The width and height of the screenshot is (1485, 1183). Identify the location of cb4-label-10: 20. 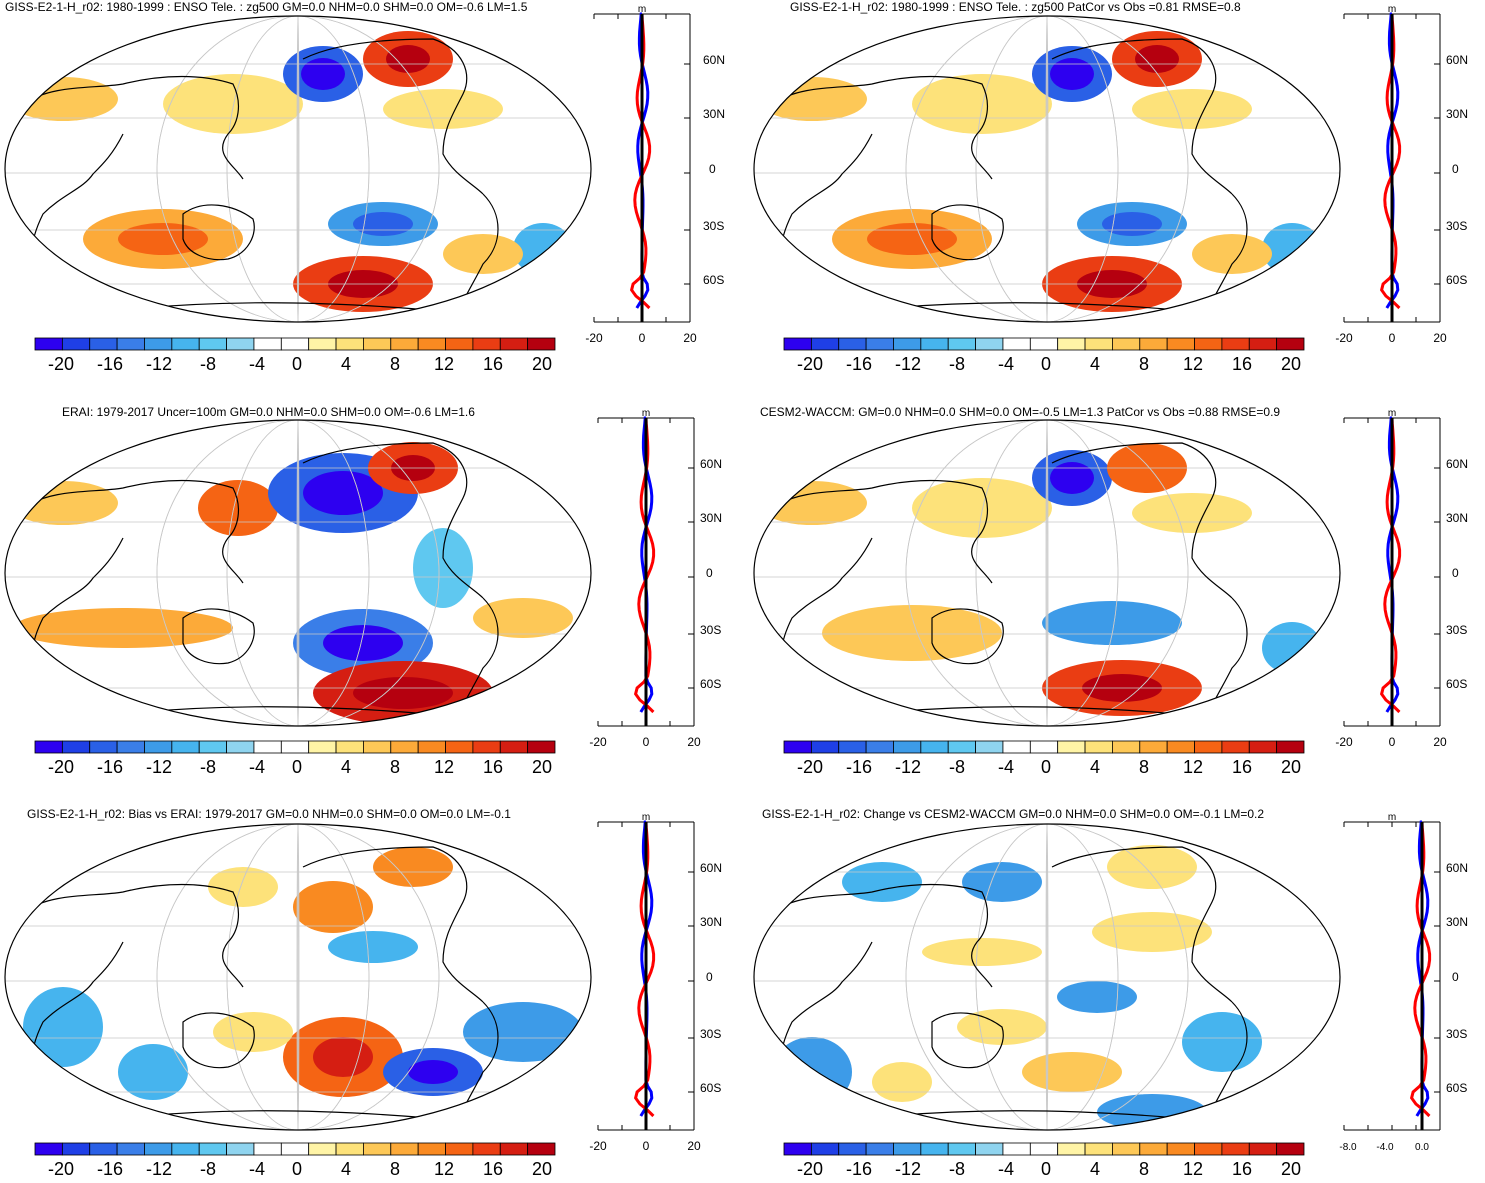
(1291, 767).